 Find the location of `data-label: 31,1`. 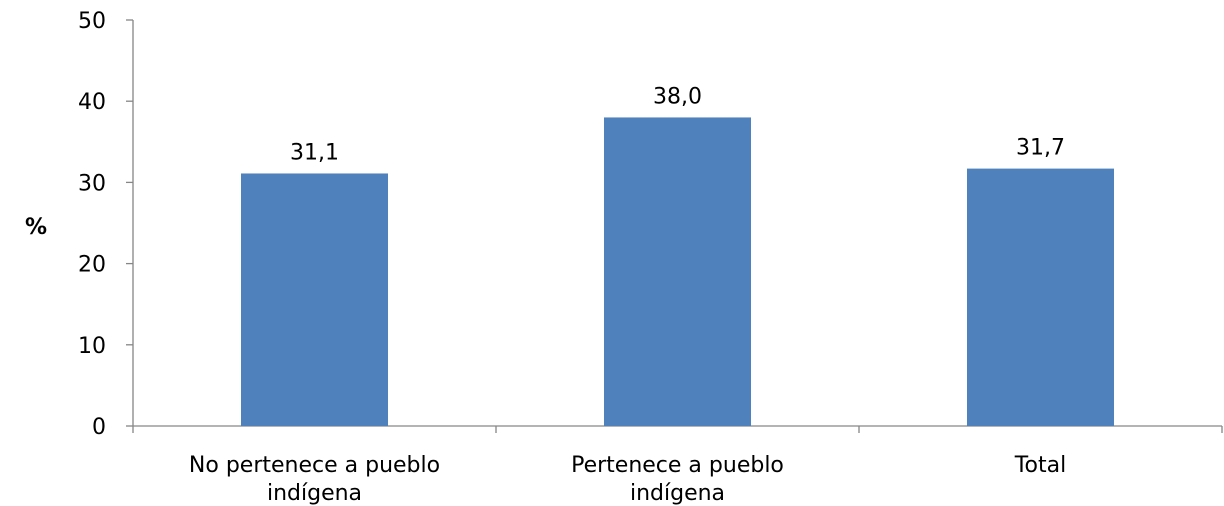

data-label: 31,1 is located at coordinates (314, 152).